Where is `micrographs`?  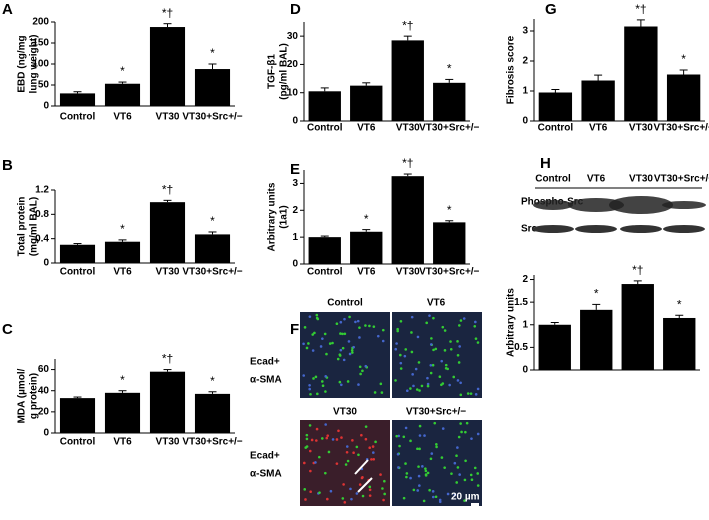 micrographs is located at coordinates (391, 409).